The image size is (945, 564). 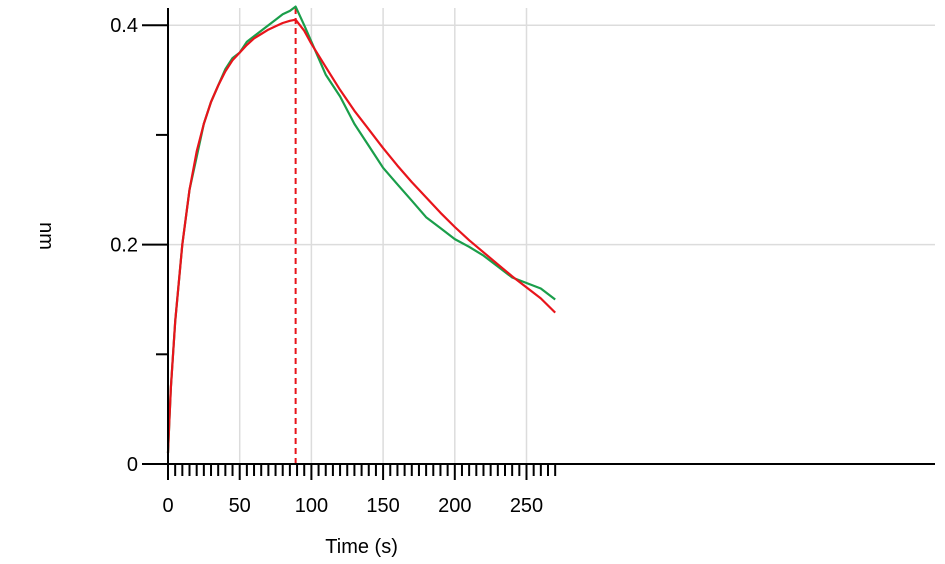 What do you see at coordinates (132, 465) in the screenshot?
I see `y-tick-label: 0` at bounding box center [132, 465].